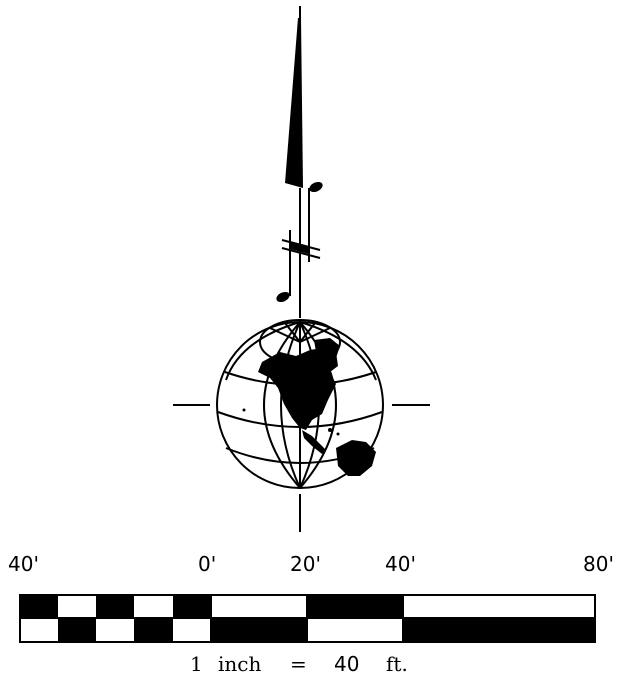  What do you see at coordinates (301, 416) in the screenshot?
I see `globe-icon` at bounding box center [301, 416].